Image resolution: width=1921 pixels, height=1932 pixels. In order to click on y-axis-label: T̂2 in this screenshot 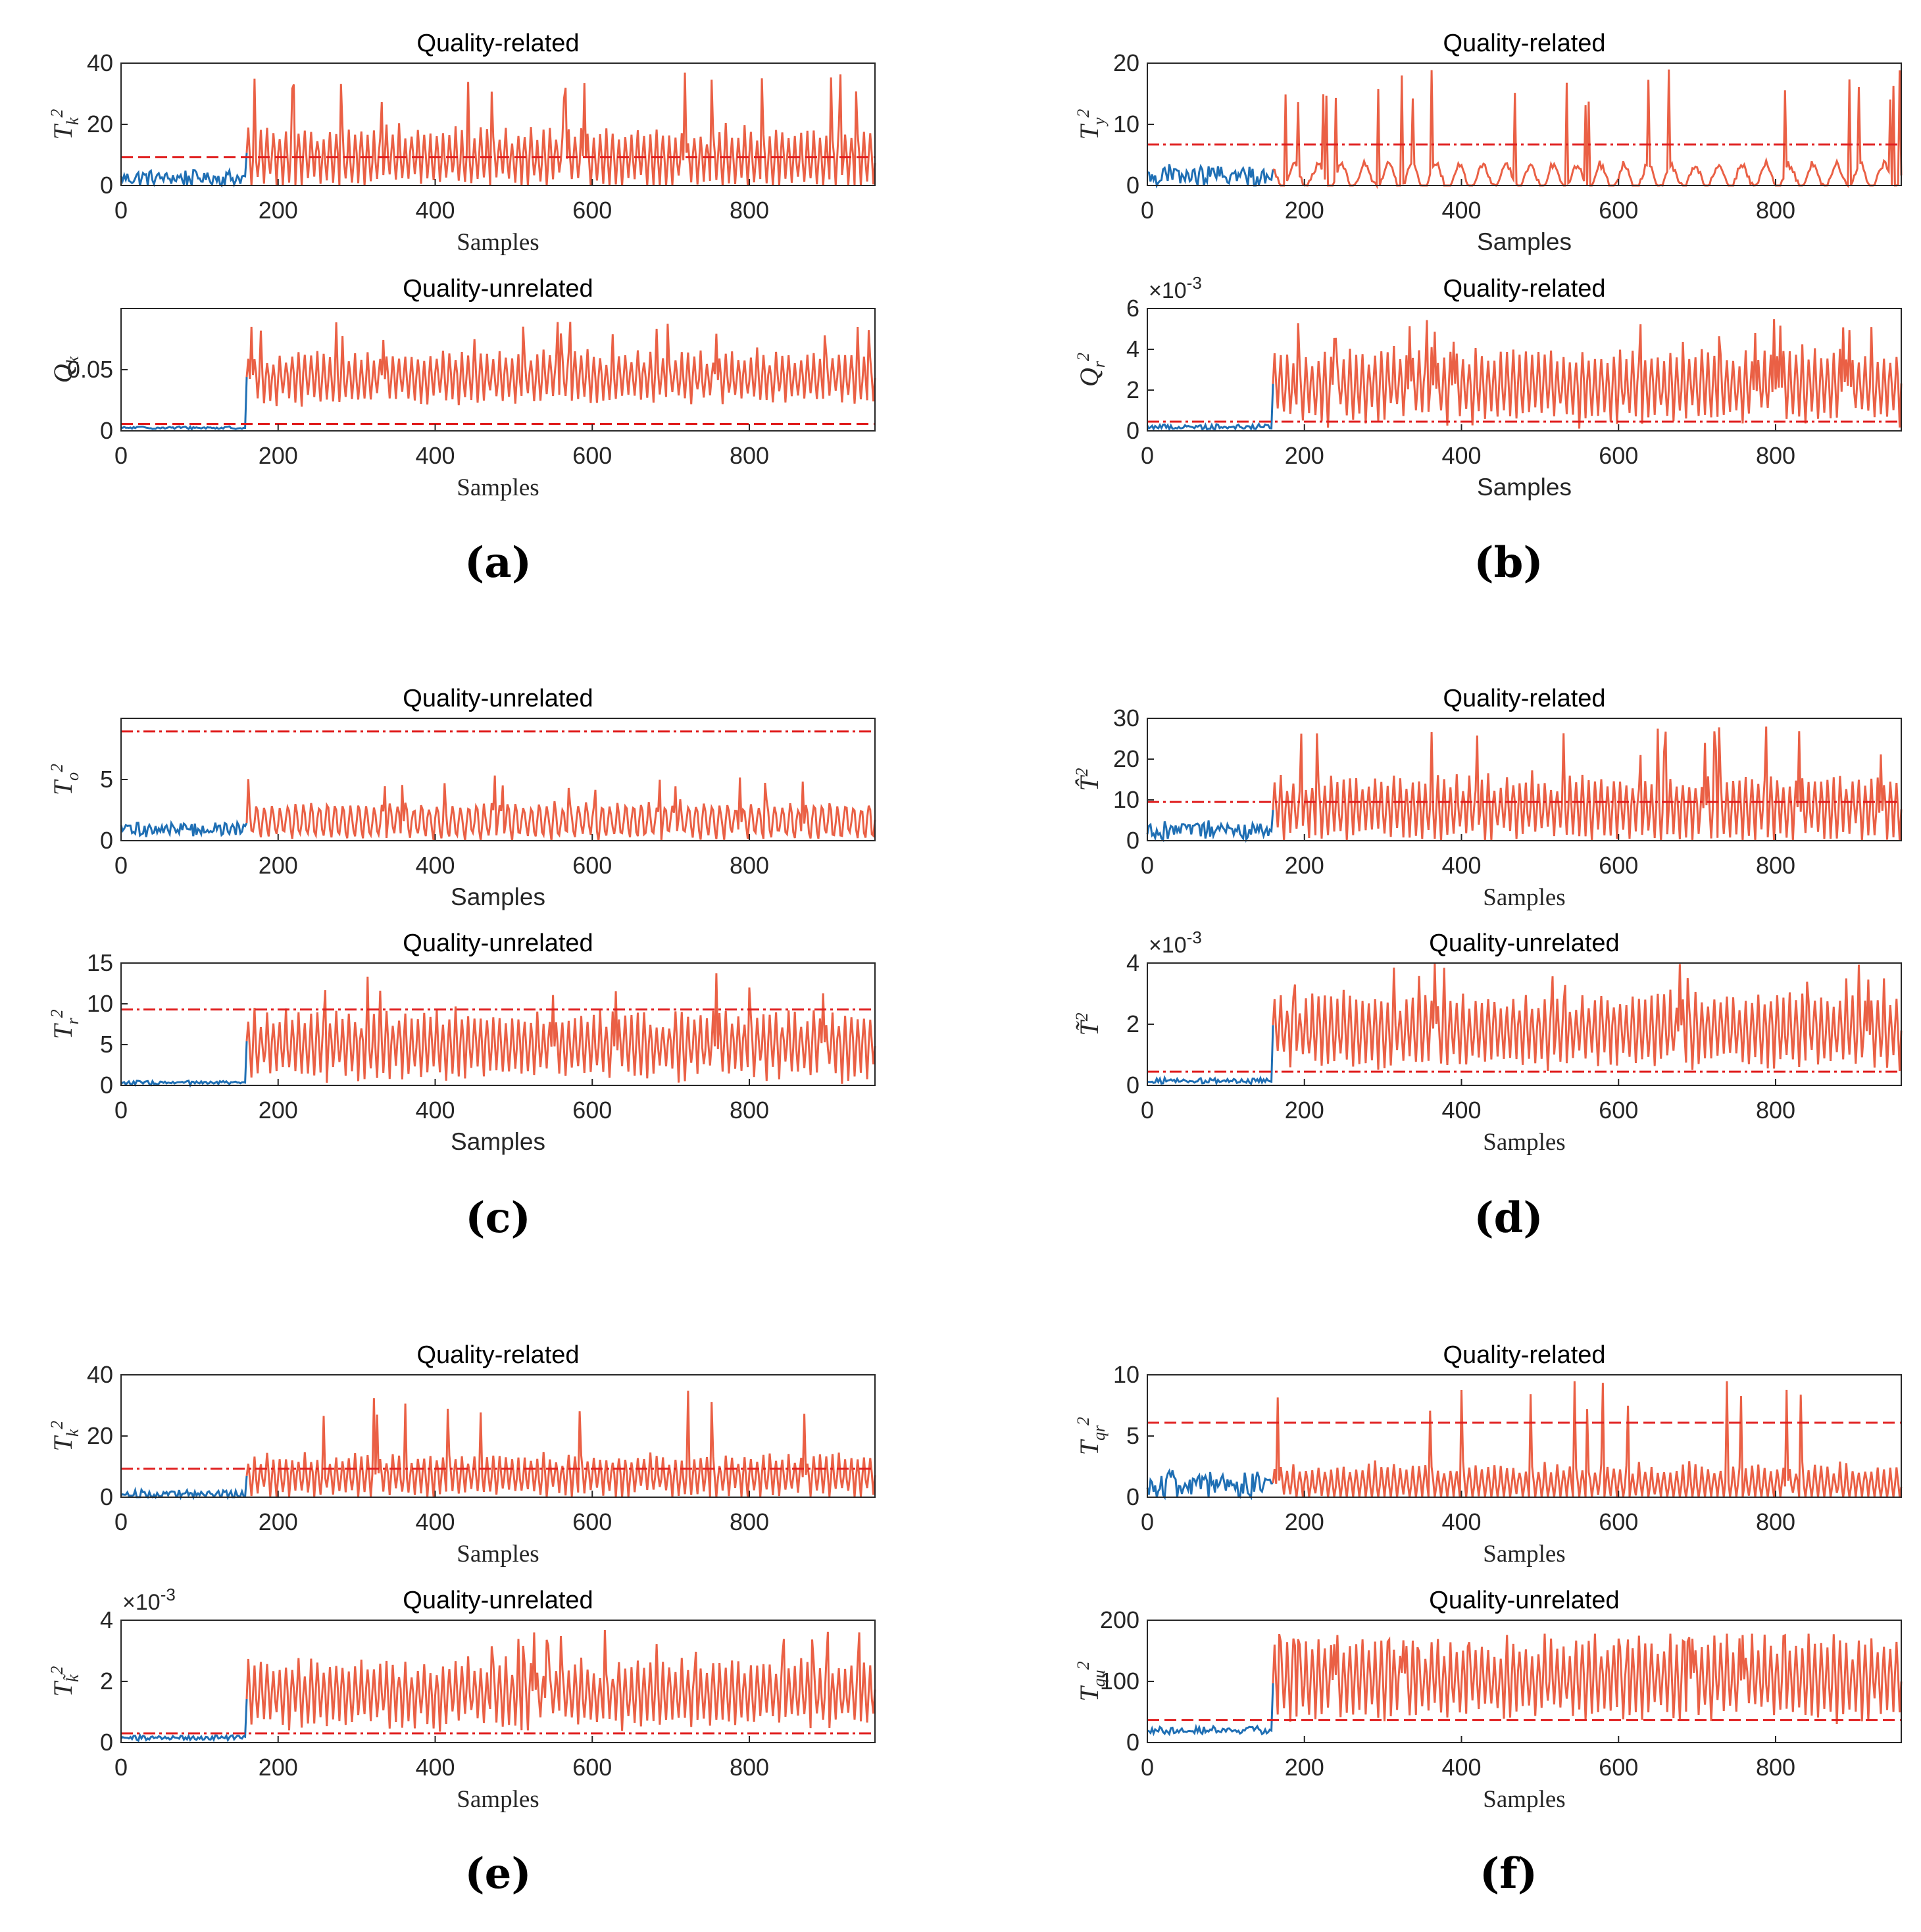, I will do `click(1088, 779)`.